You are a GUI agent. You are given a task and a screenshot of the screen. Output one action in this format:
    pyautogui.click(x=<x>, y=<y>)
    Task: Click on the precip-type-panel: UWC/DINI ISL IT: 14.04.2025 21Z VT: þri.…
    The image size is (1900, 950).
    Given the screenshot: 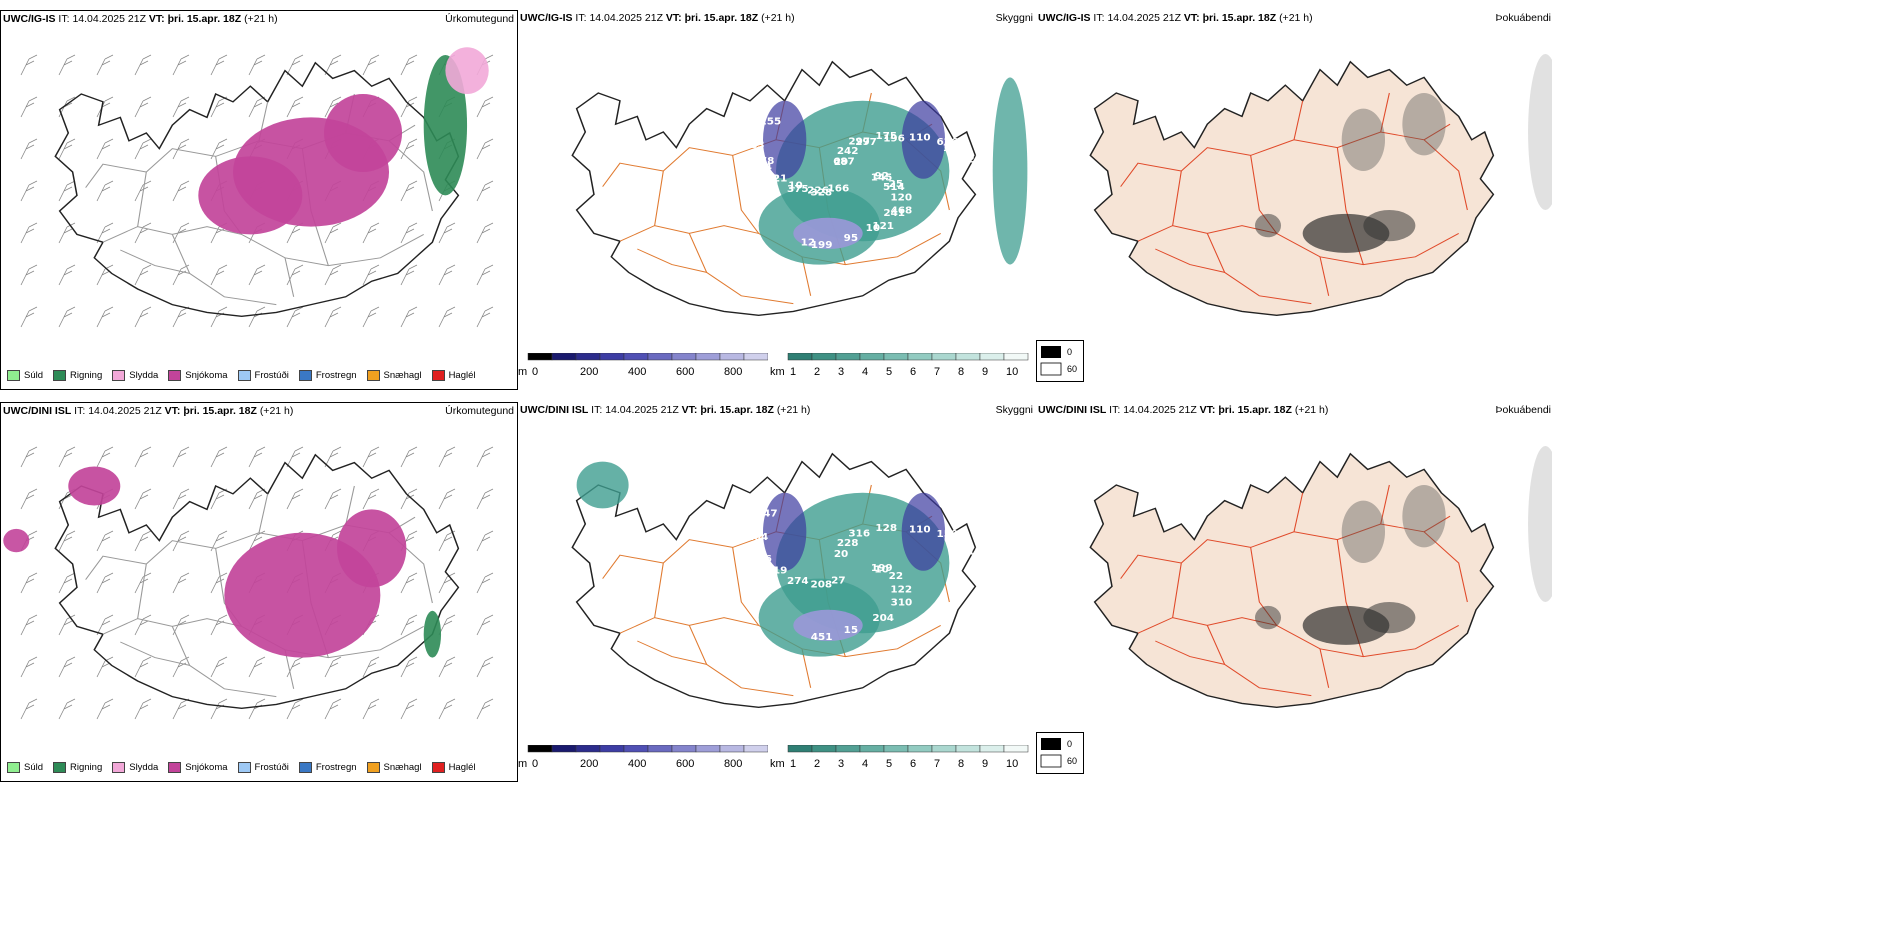 What is the action you would take?
    pyautogui.click(x=259, y=592)
    